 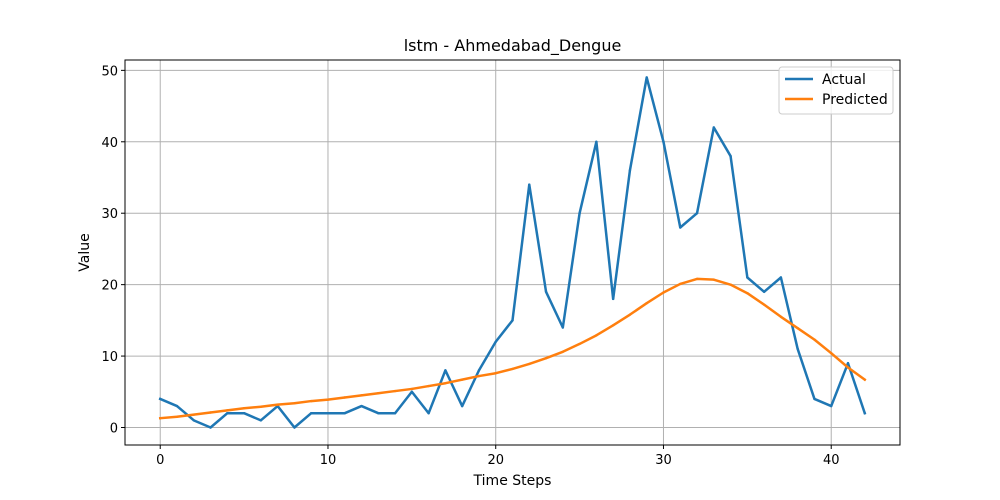 What do you see at coordinates (513, 46) in the screenshot?
I see `chart-title: lstm - Ahmedabad_Dengue` at bounding box center [513, 46].